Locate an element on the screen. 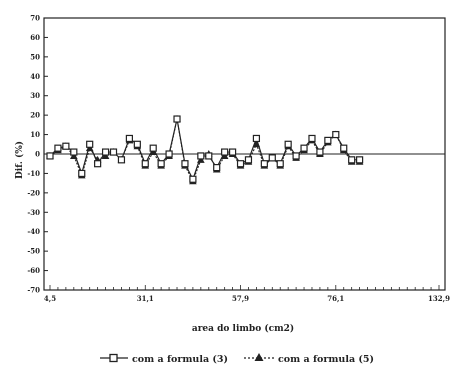  y-tick-label: 30 is located at coordinates (35, 95).